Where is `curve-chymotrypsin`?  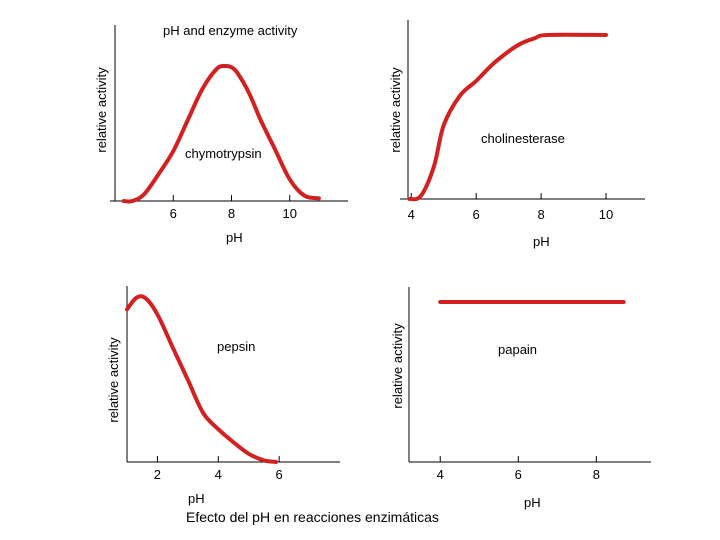 curve-chymotrypsin is located at coordinates (221, 133).